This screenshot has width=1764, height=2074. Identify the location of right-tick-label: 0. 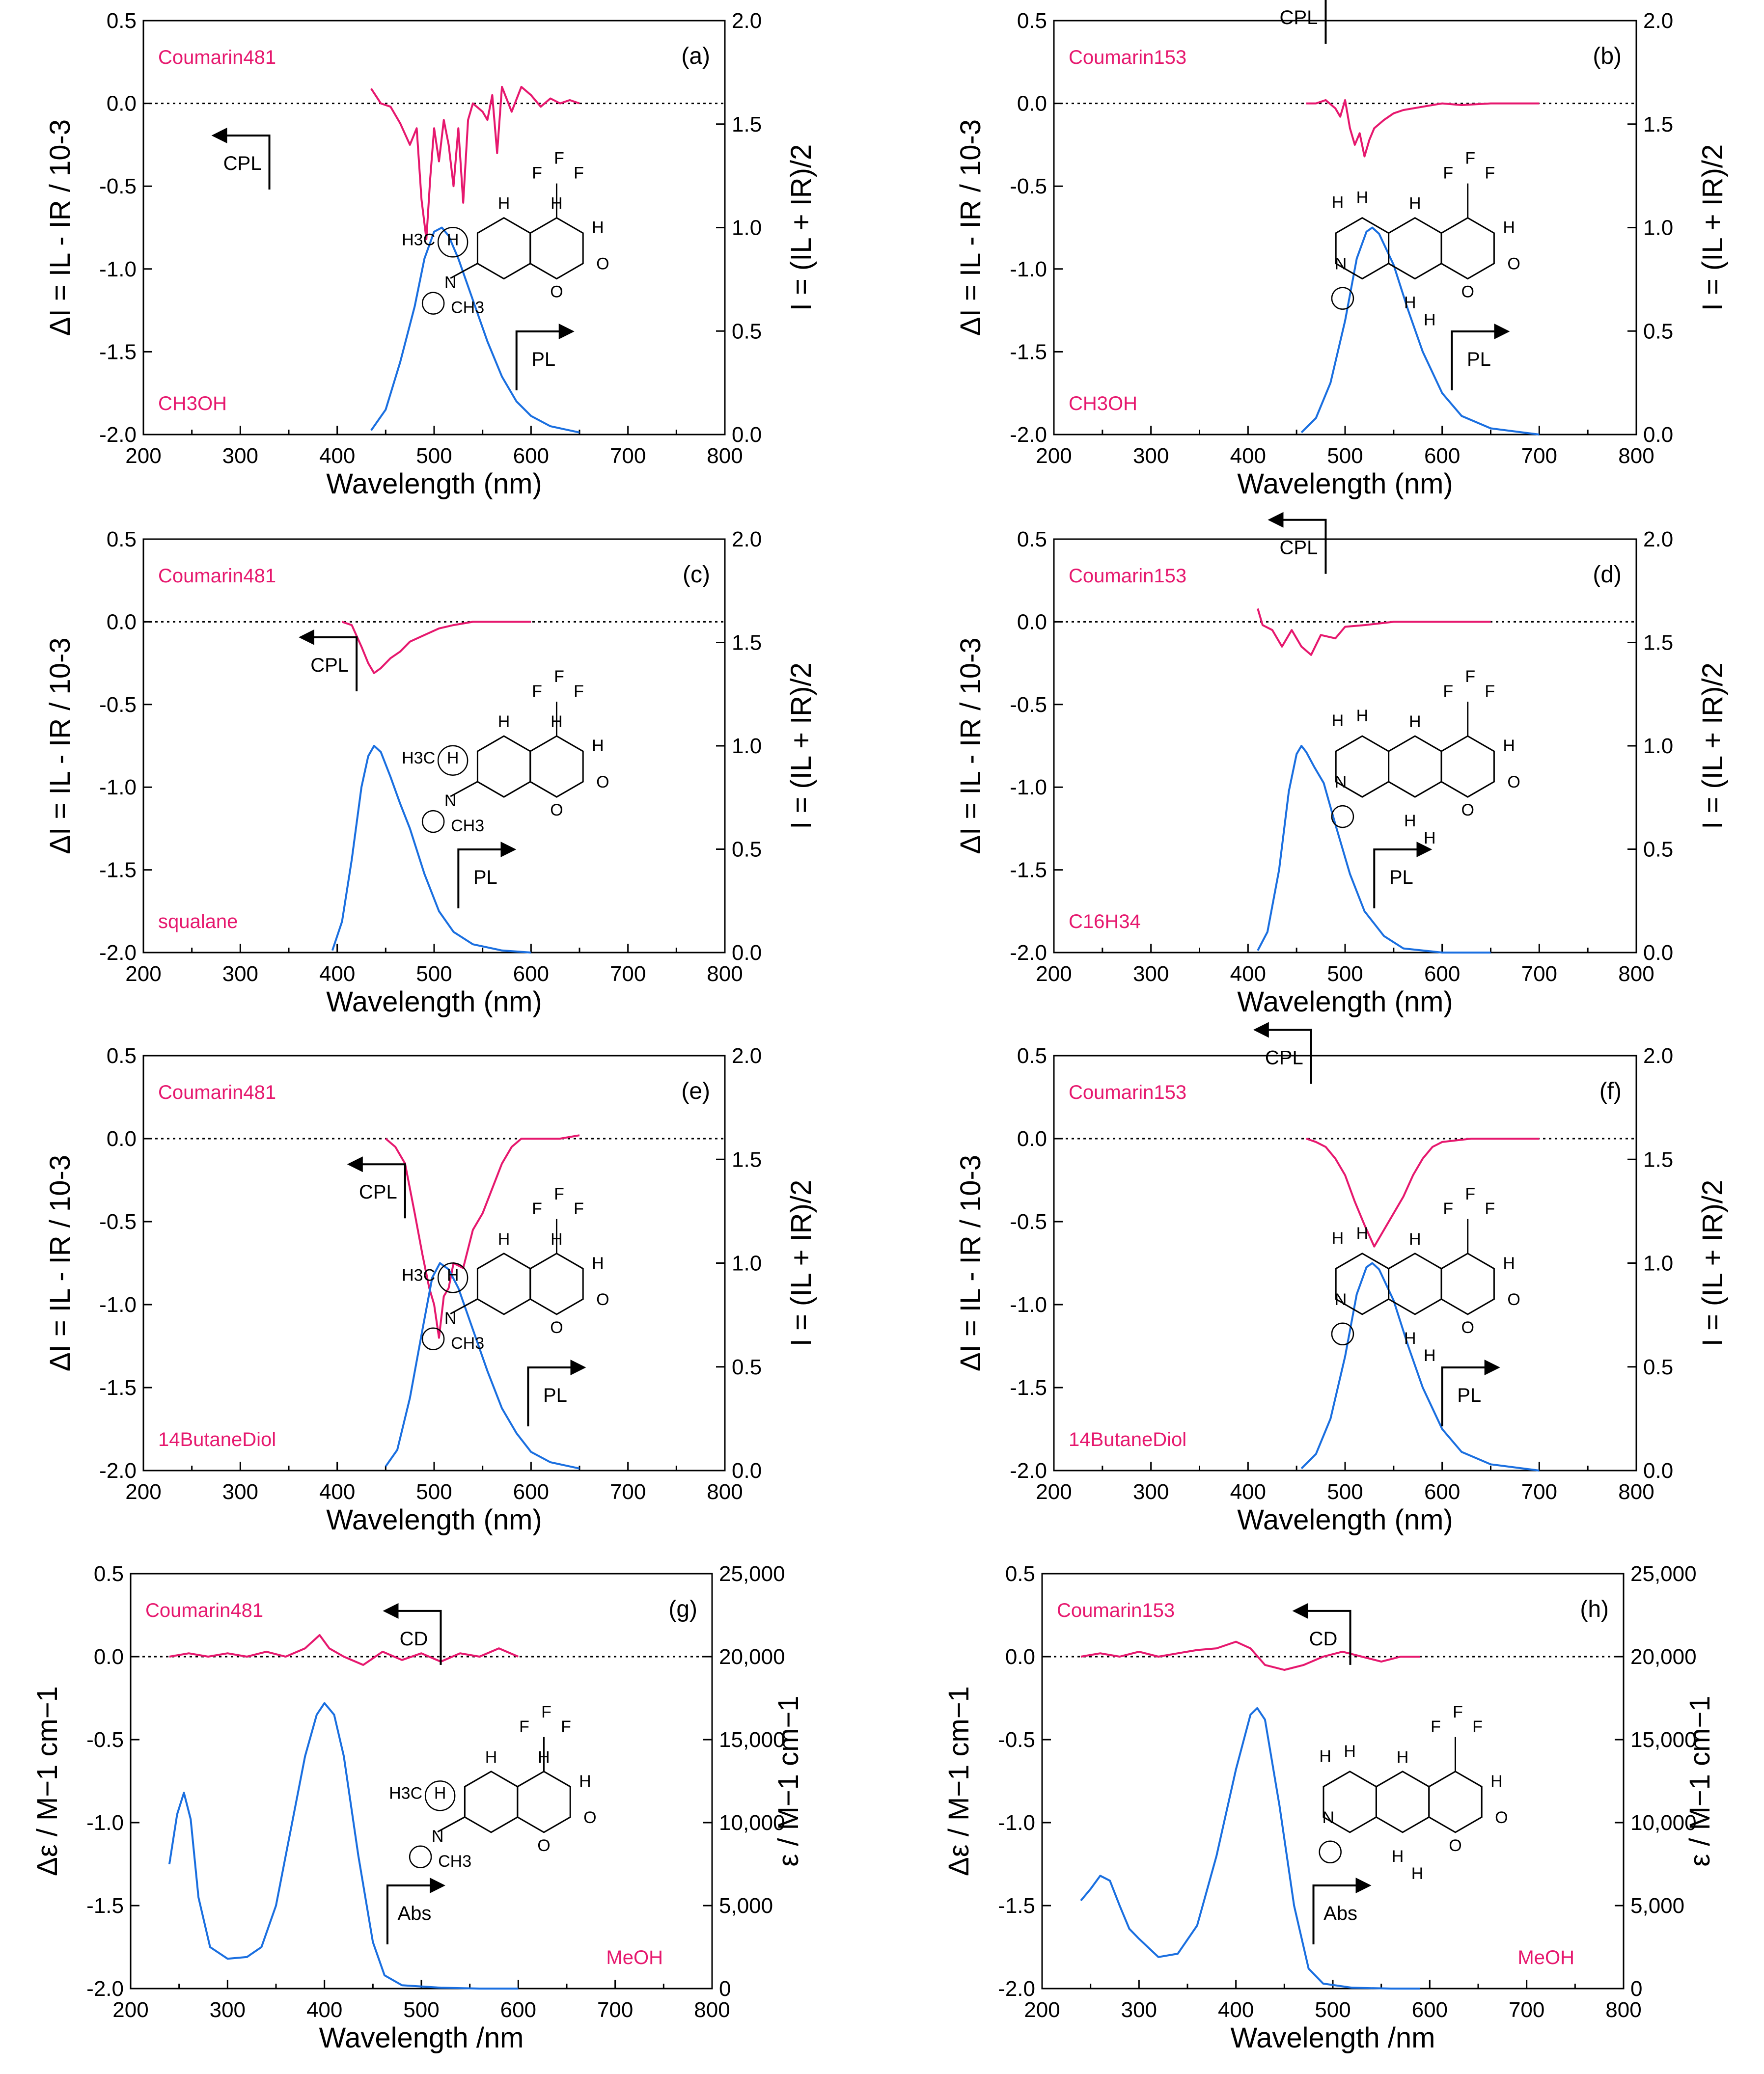
(725, 1989).